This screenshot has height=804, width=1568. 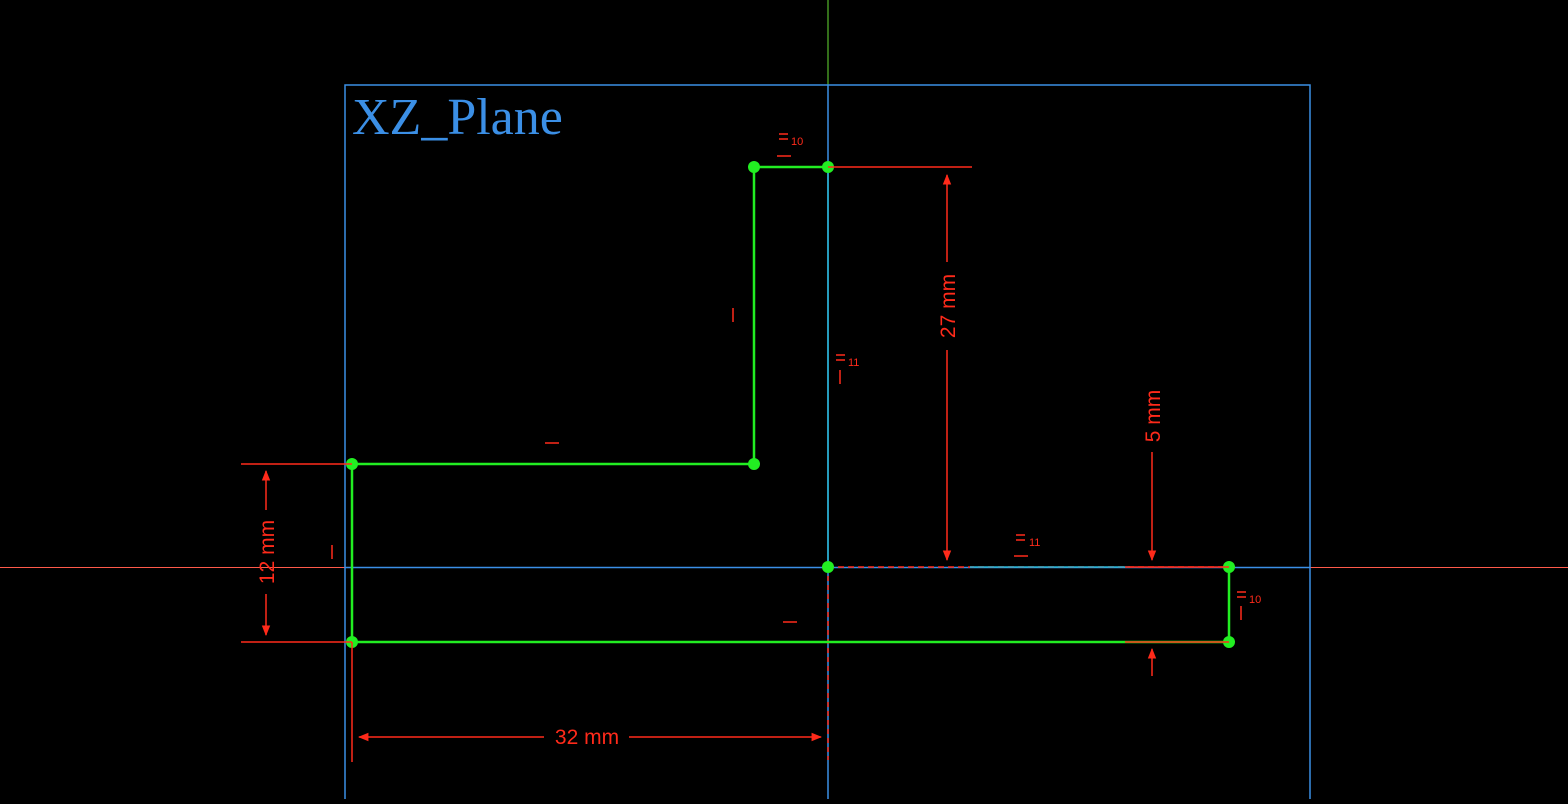 I want to click on dimension-label: 27 mm, so click(x=948, y=306).